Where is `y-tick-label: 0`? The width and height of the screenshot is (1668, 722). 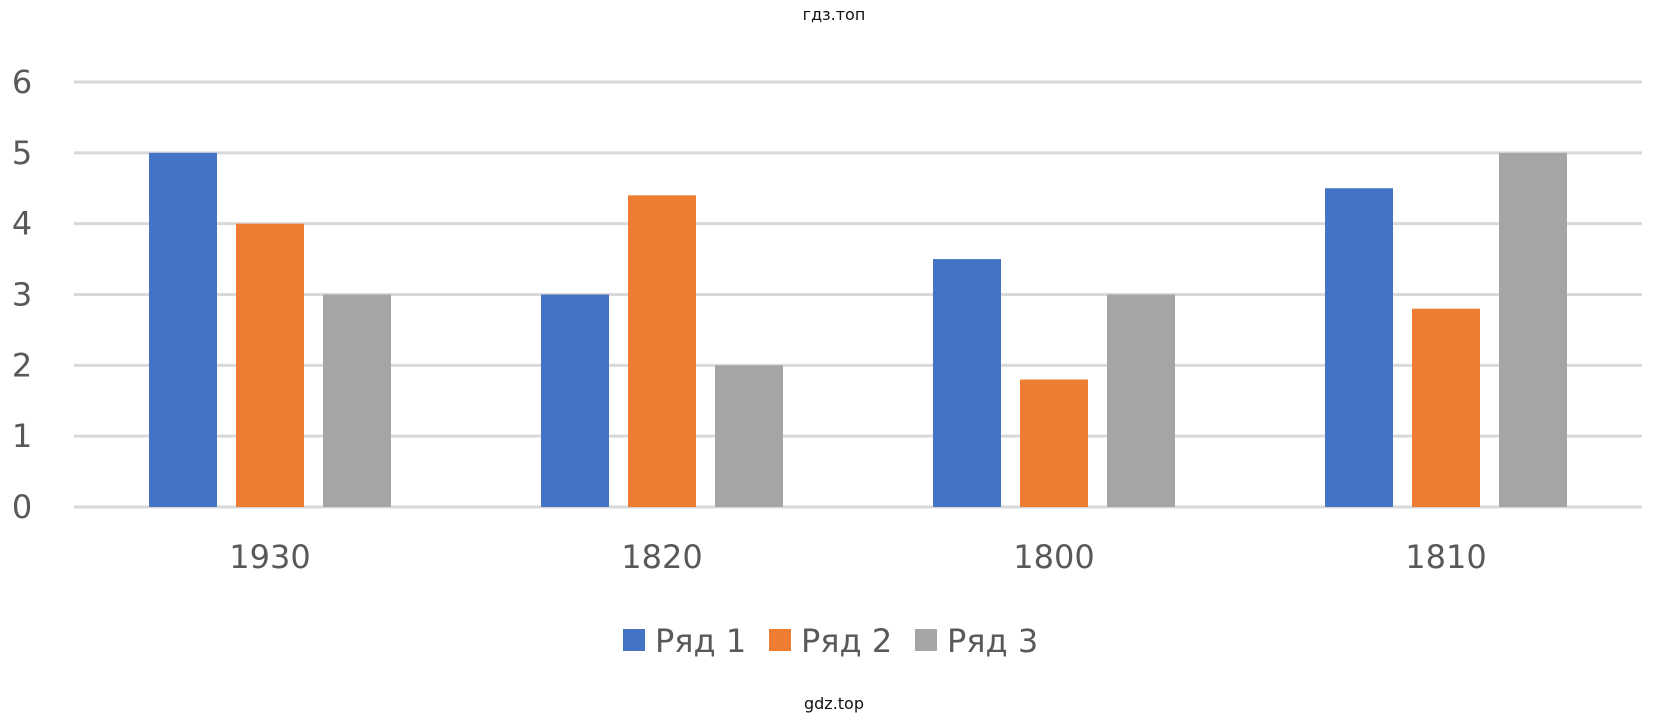
y-tick-label: 0 is located at coordinates (22, 507).